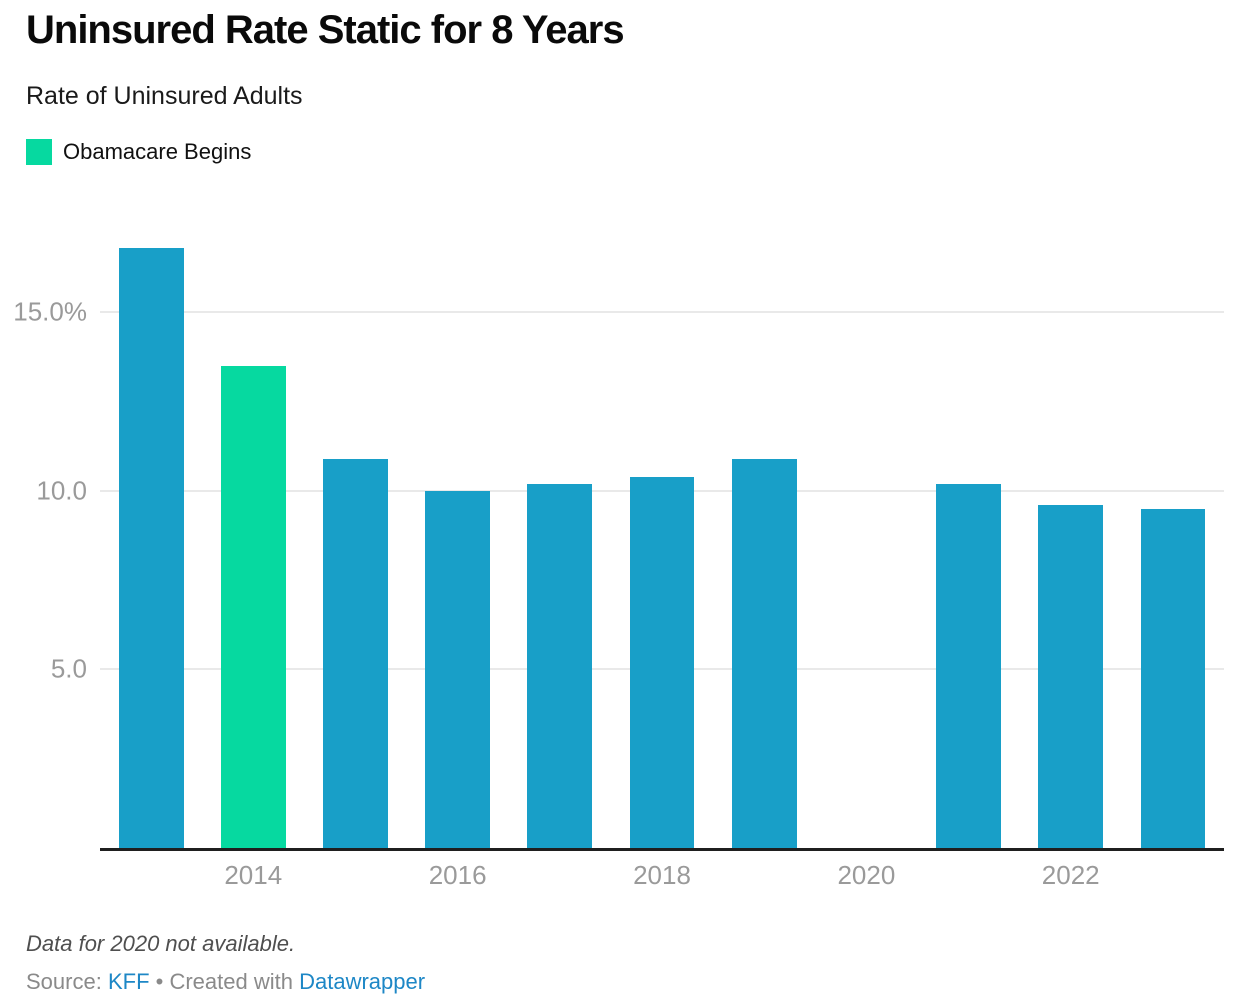 Image resolution: width=1236 pixels, height=1008 pixels. I want to click on x-axis-baseline, so click(662, 849).